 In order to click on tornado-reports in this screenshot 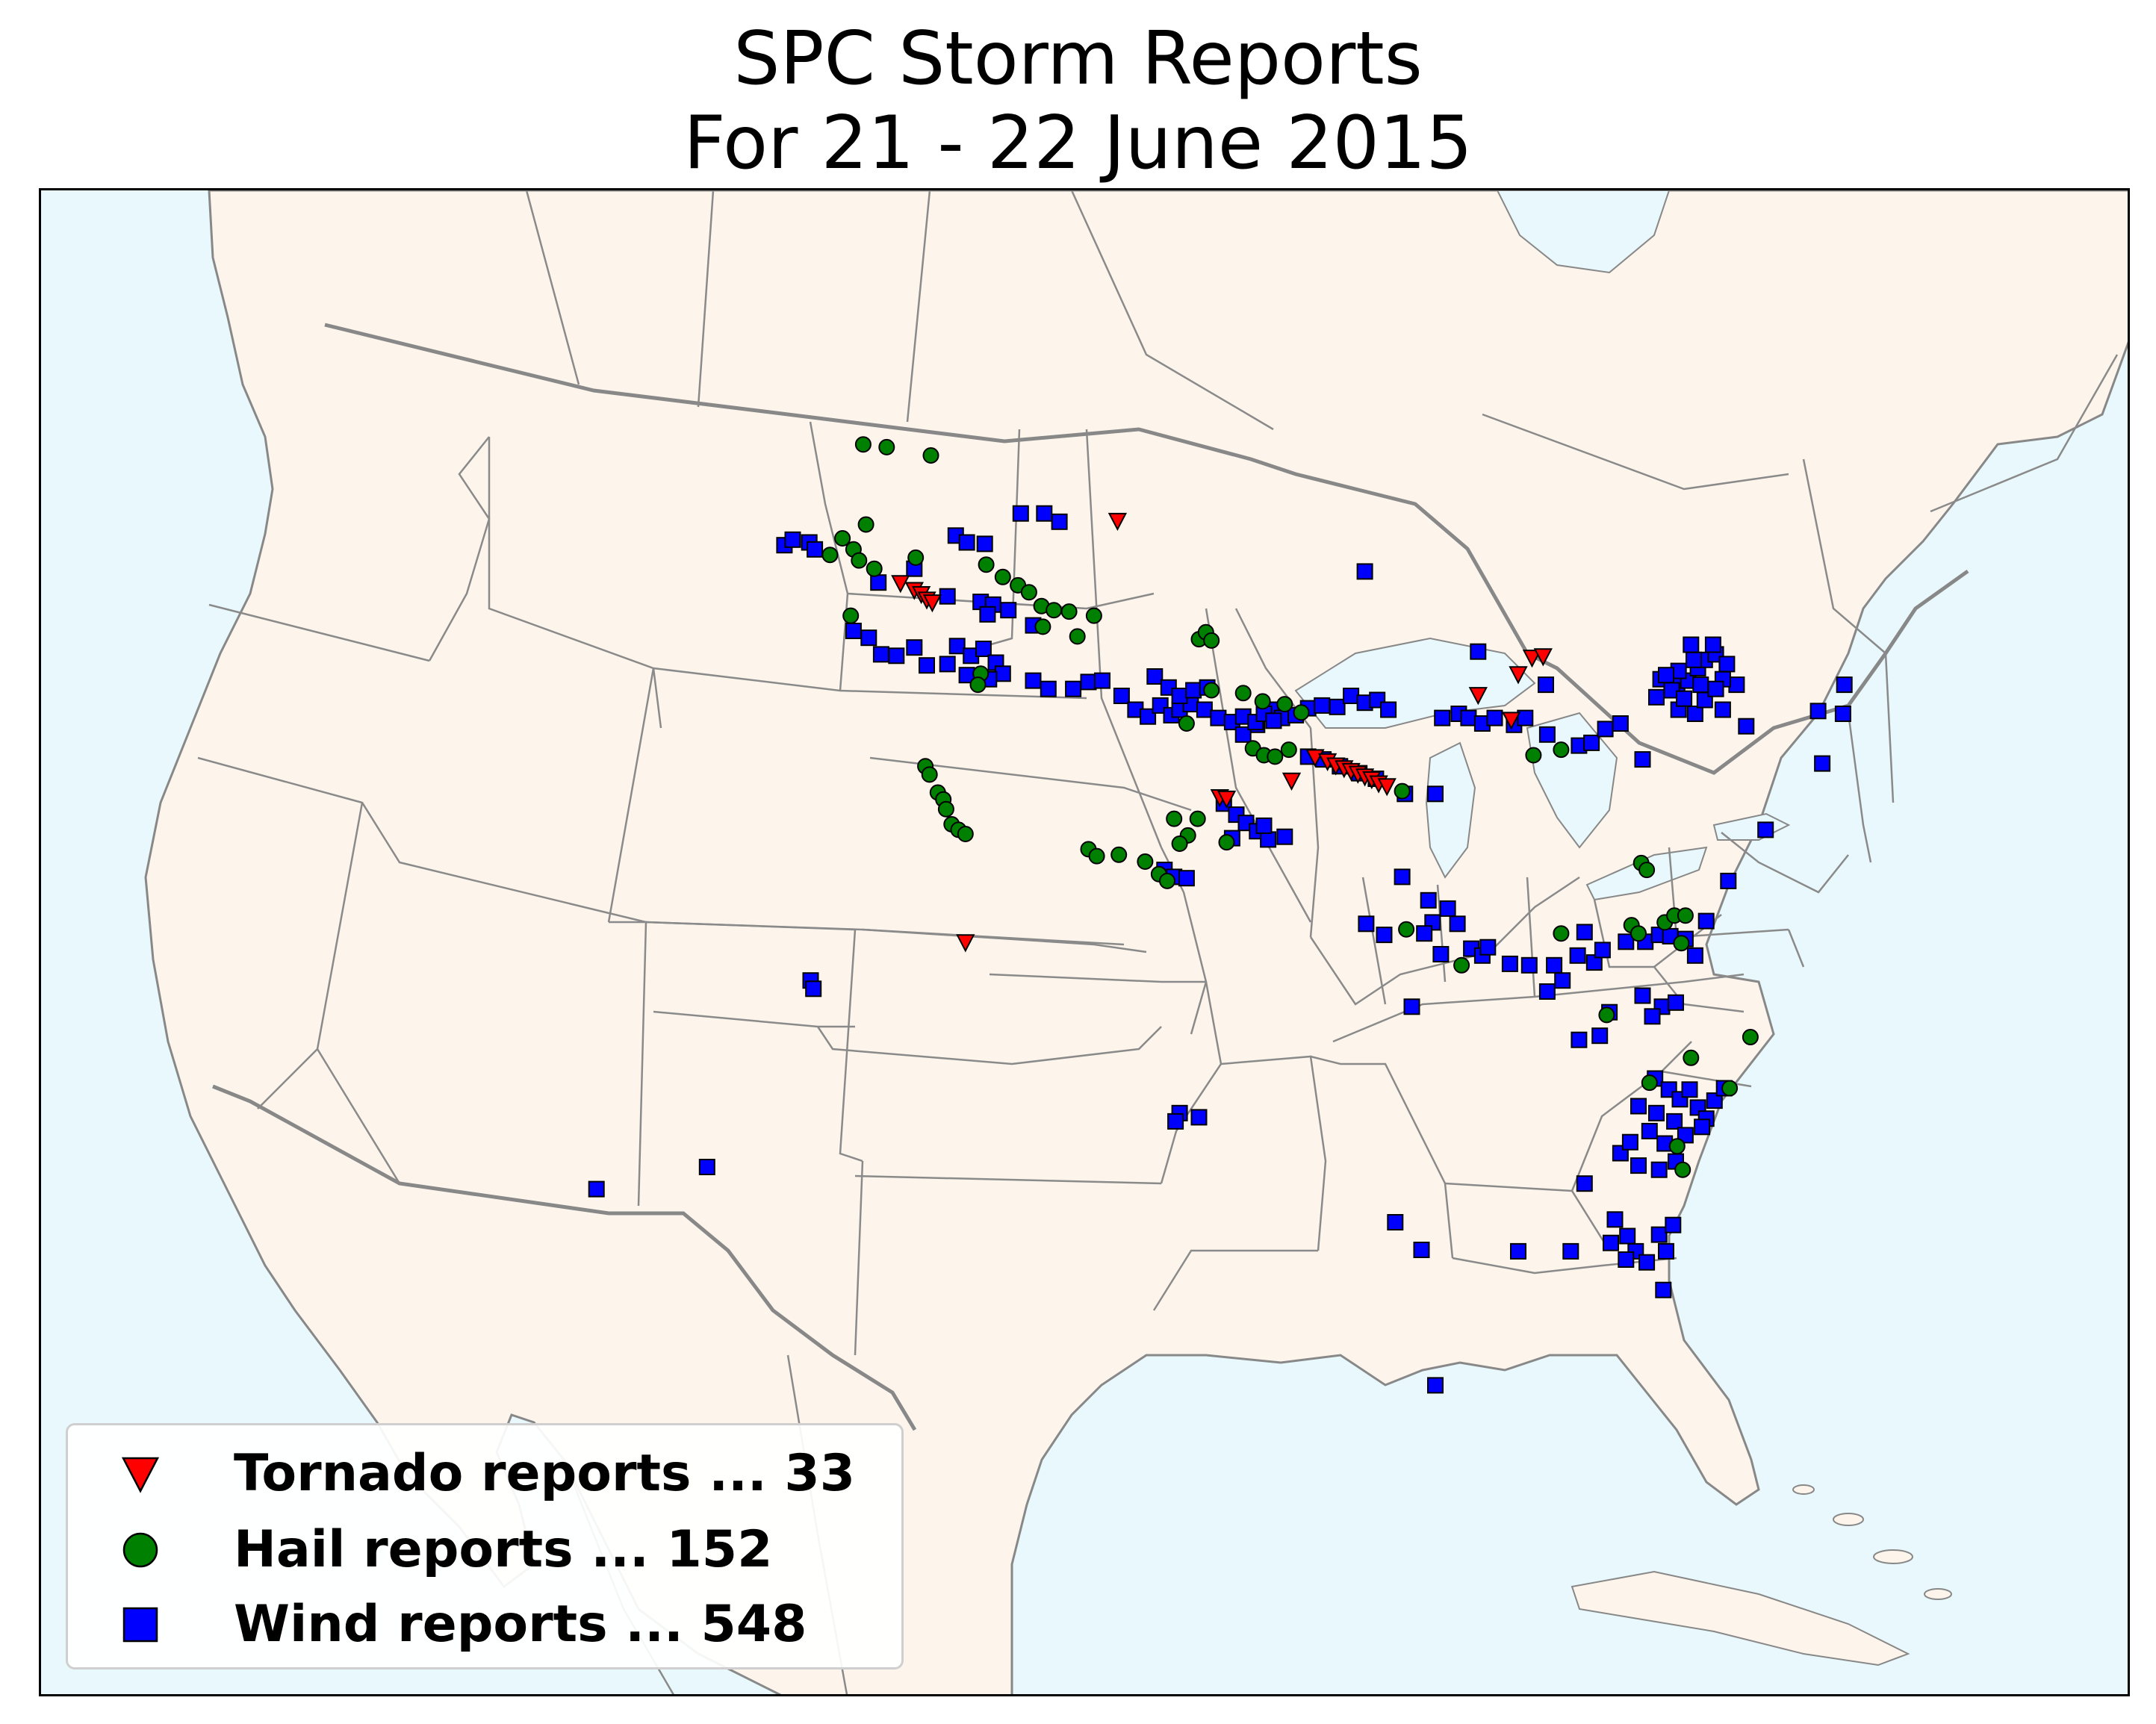, I will do `click(1222, 732)`.